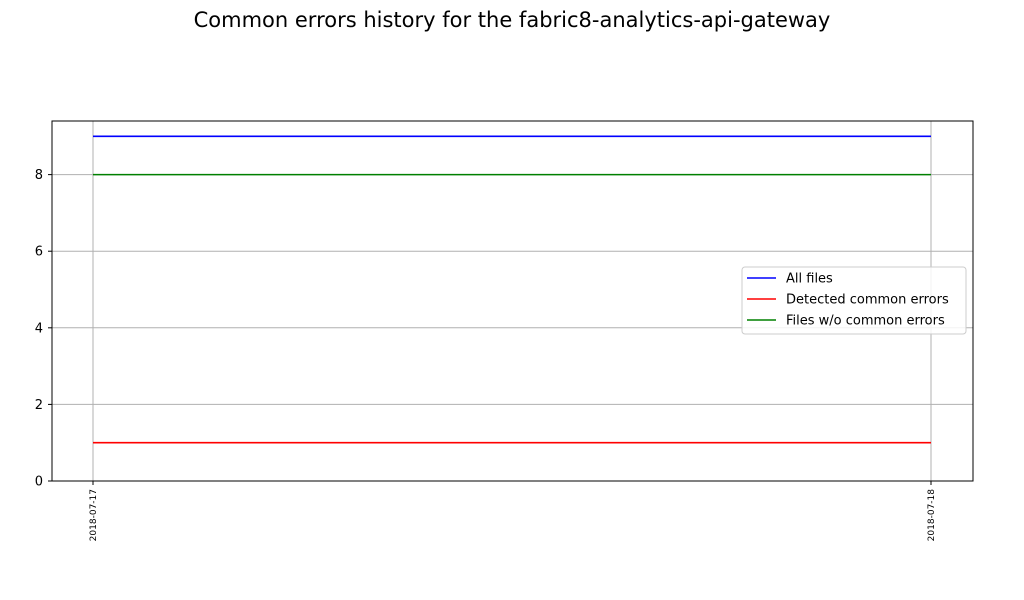 Image resolution: width=1024 pixels, height=600 pixels. I want to click on y-axis: 0 2 4 6 8, so click(43, 329).